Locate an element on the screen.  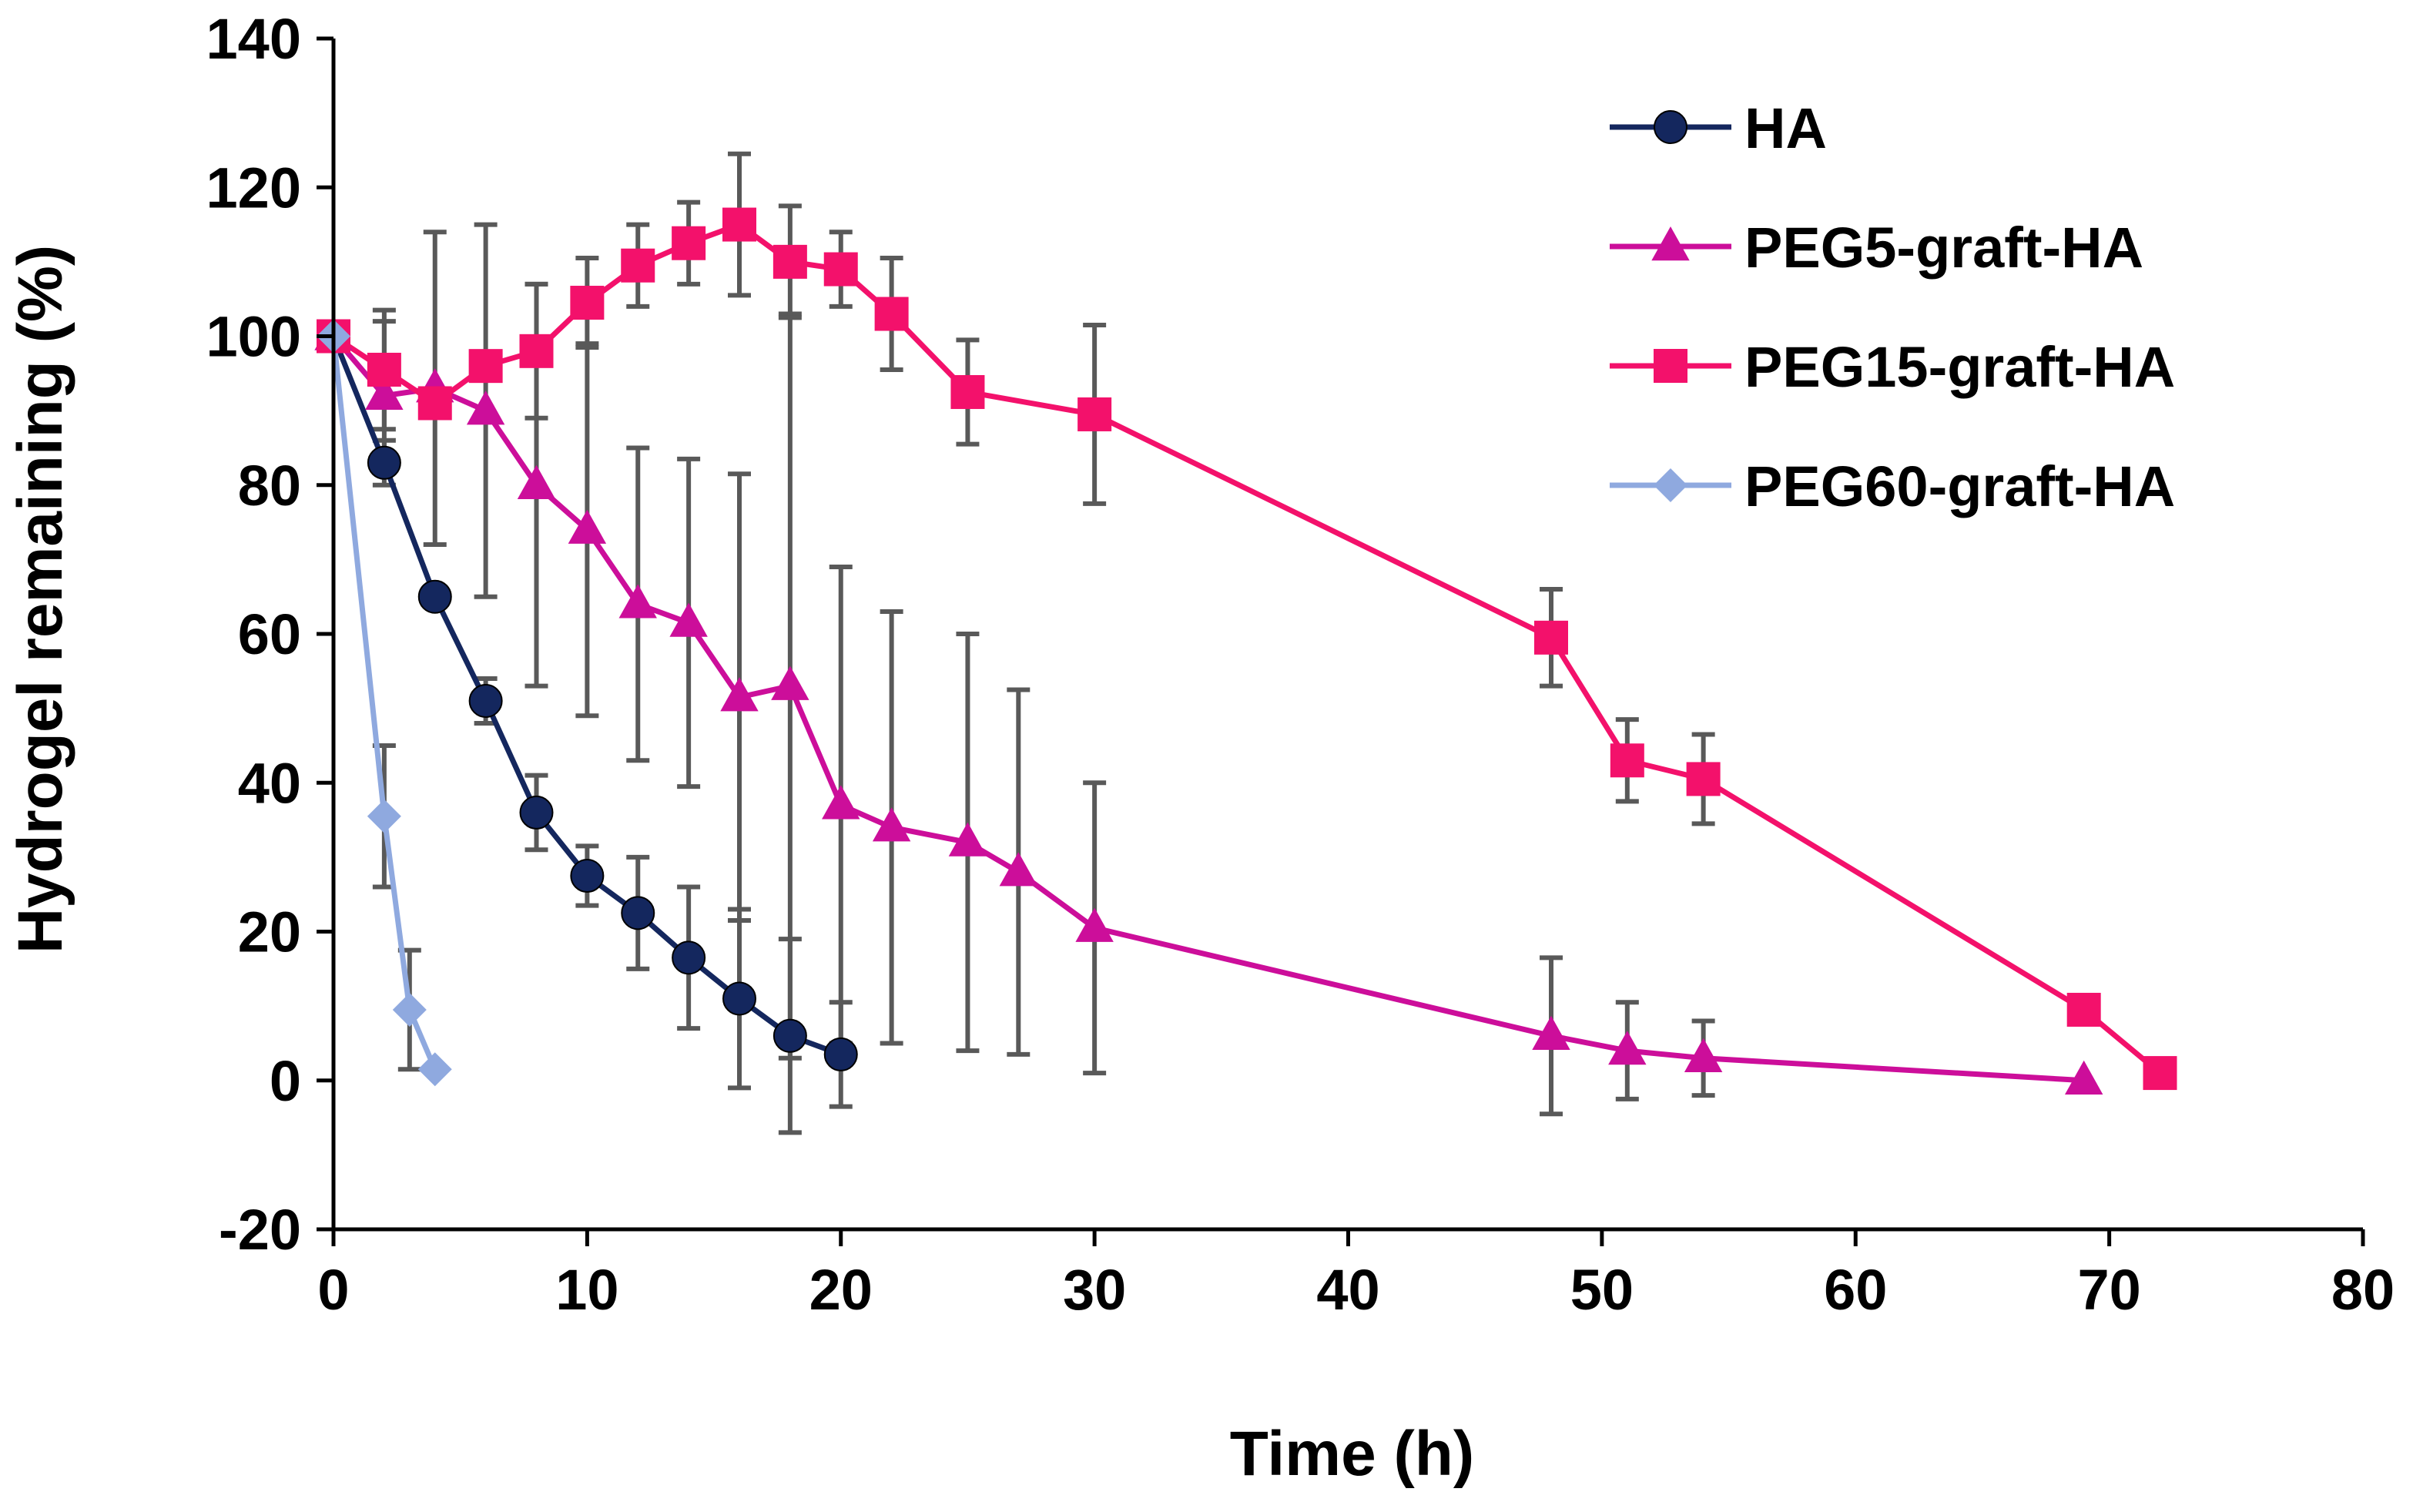
x-tick-label: 10 is located at coordinates (586, 1290).